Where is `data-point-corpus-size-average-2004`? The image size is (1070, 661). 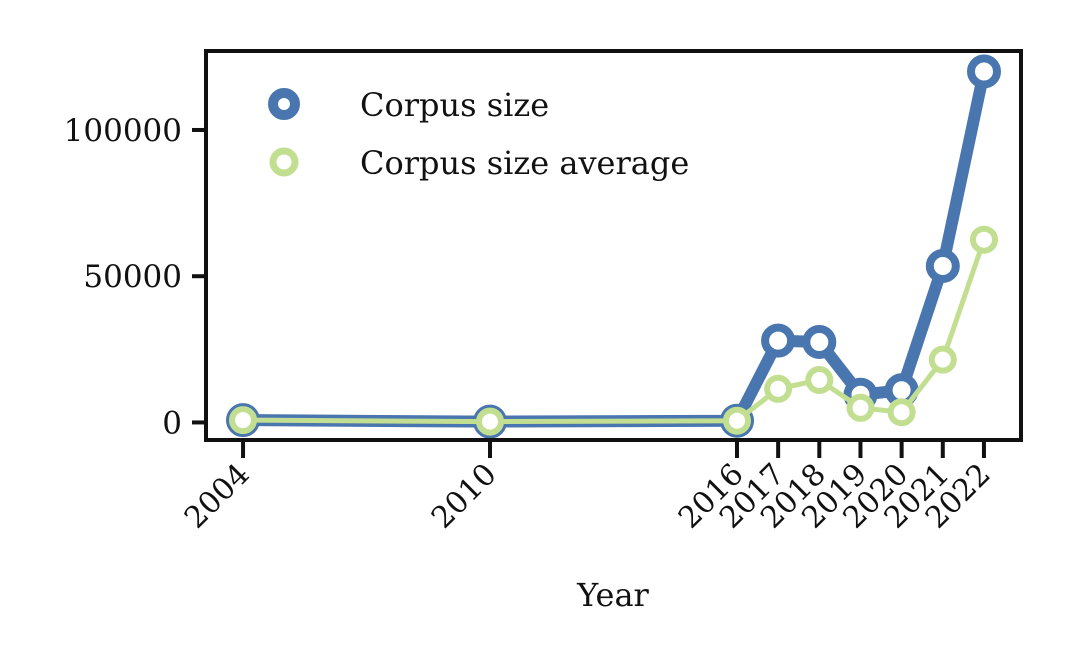
data-point-corpus-size-average-2004 is located at coordinates (243, 420).